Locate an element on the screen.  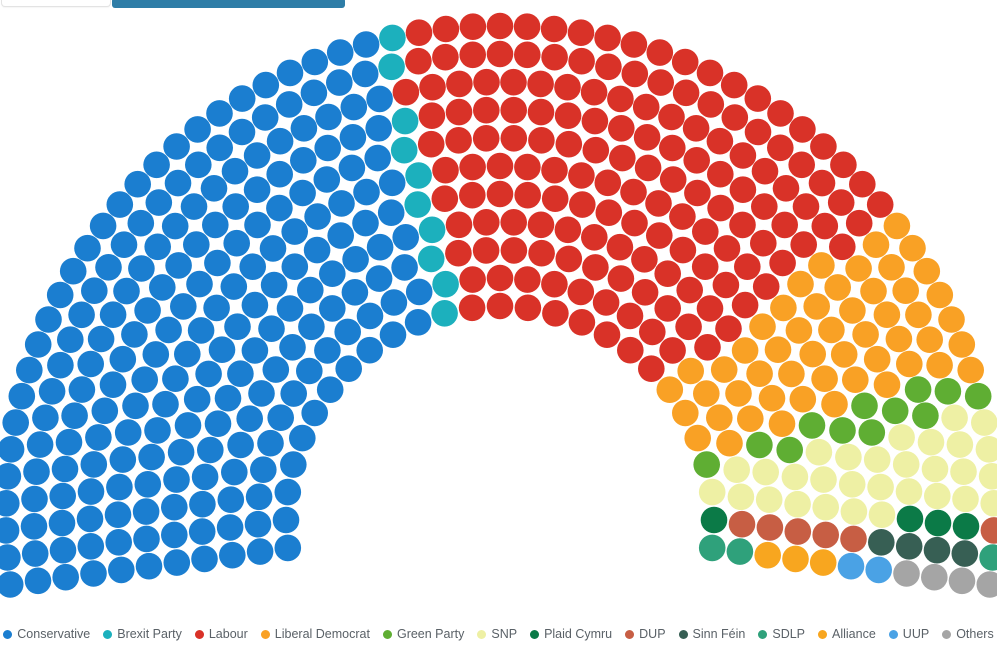
legend-item-others: Others is located at coordinates (968, 634).